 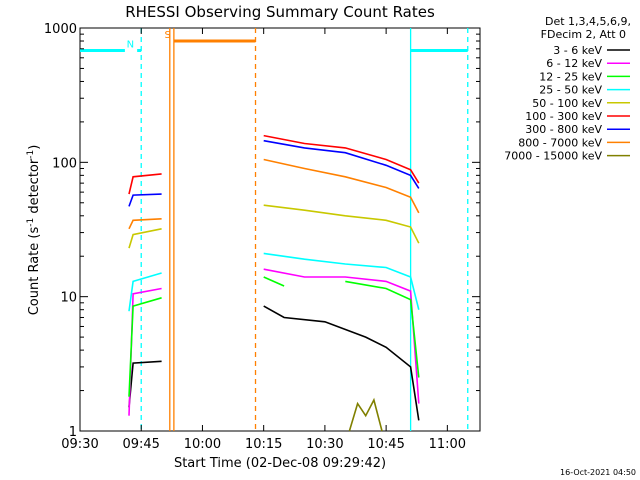 I want to click on legend-label-8: 7000 - 15000 keV, so click(x=553, y=156).